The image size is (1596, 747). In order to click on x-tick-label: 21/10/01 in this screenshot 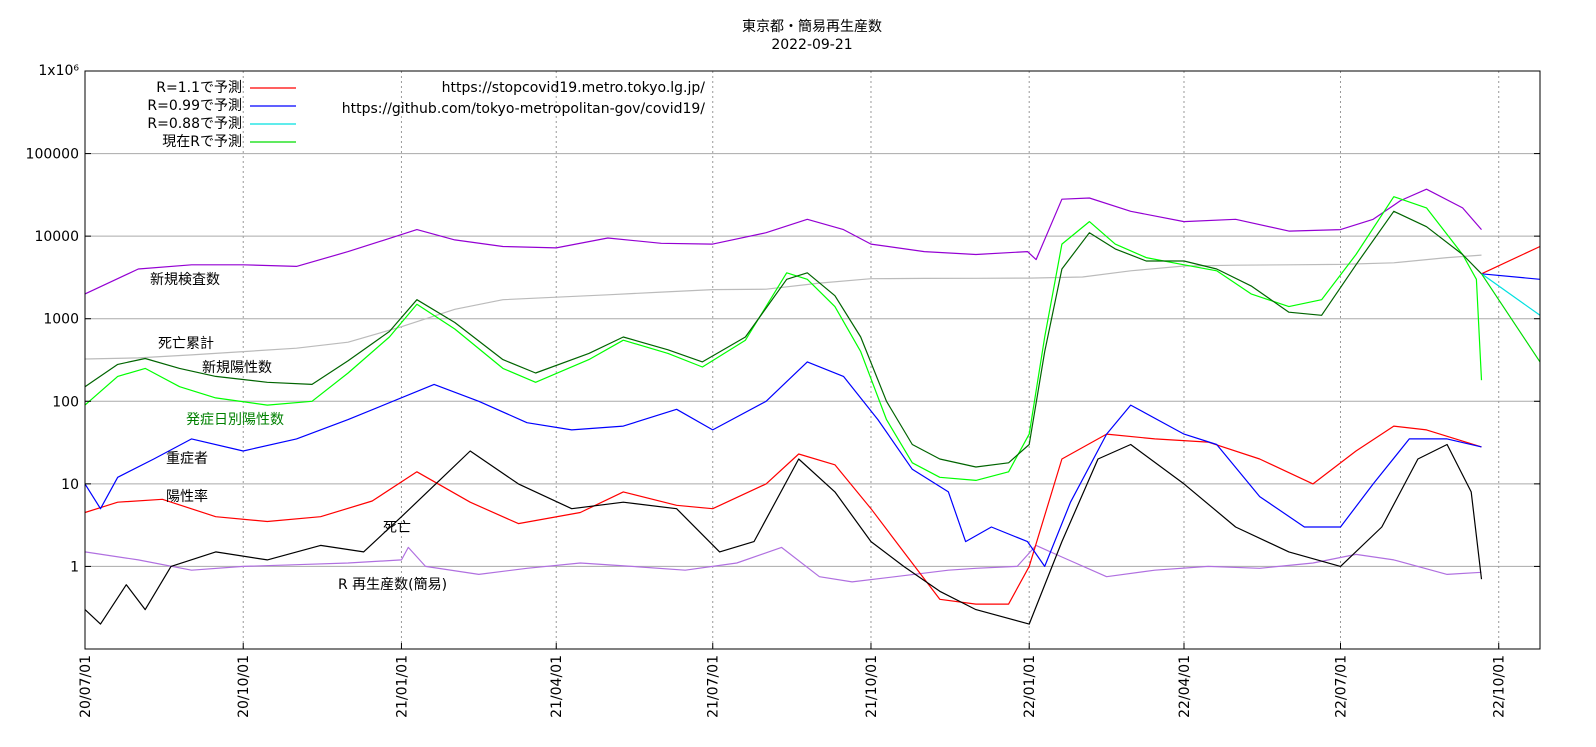, I will do `click(872, 686)`.